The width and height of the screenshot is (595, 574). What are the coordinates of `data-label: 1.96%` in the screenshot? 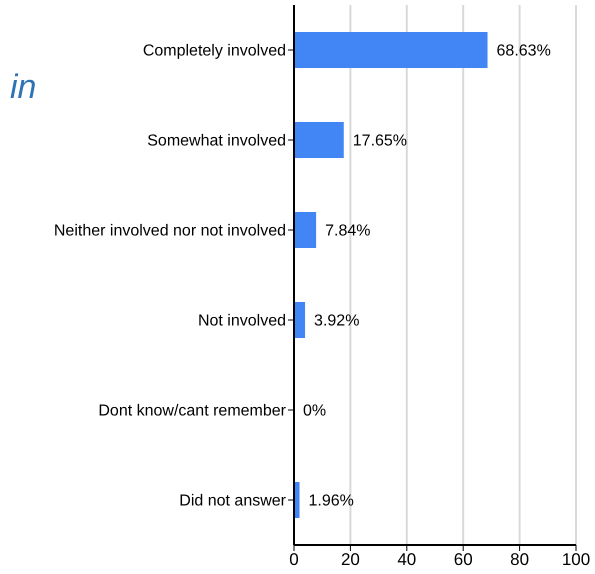 It's located at (331, 501).